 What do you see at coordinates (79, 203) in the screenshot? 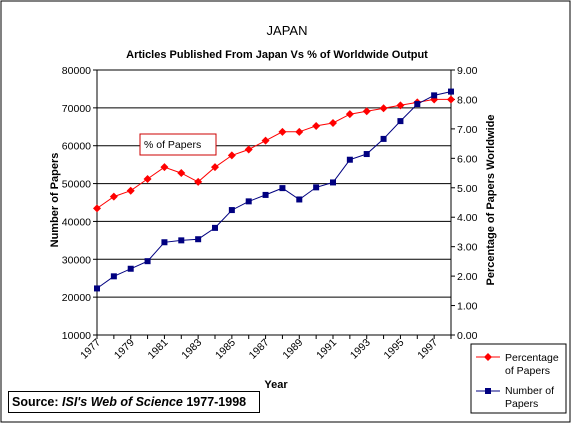
I see `left-axis: 10000 20000 30000 40000 50000 60000 70000 80000` at bounding box center [79, 203].